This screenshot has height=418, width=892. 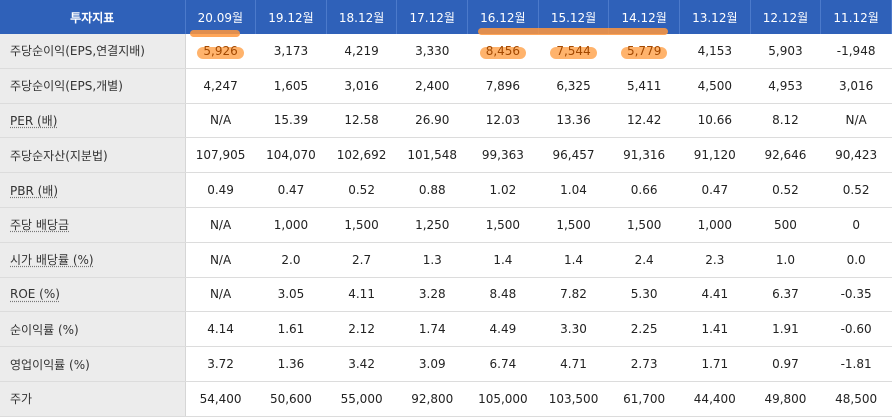 I want to click on table-cell: 1.04, so click(x=573, y=190).